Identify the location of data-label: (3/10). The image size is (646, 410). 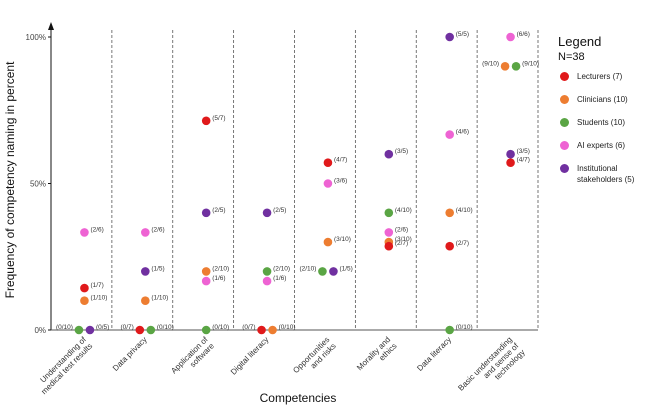
(342, 239).